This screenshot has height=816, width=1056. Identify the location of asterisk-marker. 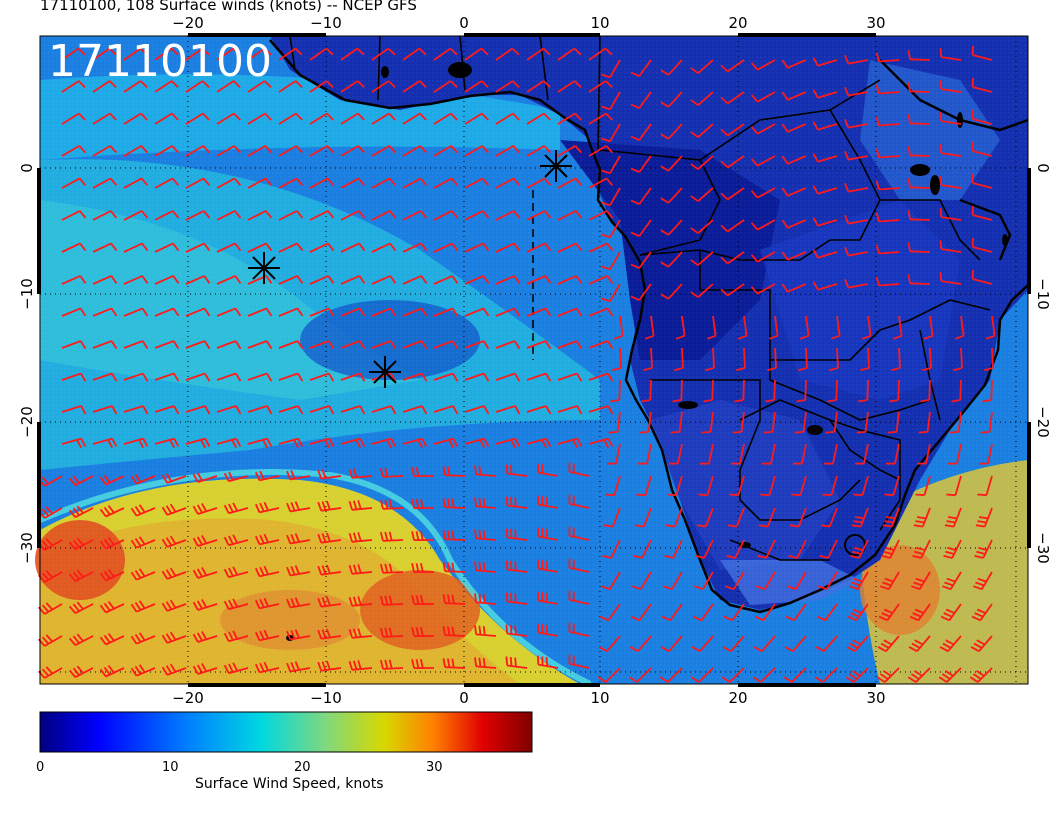
(385, 372).